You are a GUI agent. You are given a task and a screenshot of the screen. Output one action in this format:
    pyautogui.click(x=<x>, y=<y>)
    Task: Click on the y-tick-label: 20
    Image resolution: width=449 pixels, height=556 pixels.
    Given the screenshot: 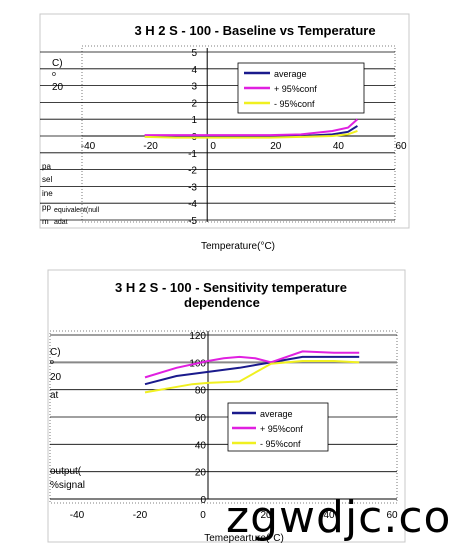 What is the action you would take?
    pyautogui.click(x=201, y=473)
    